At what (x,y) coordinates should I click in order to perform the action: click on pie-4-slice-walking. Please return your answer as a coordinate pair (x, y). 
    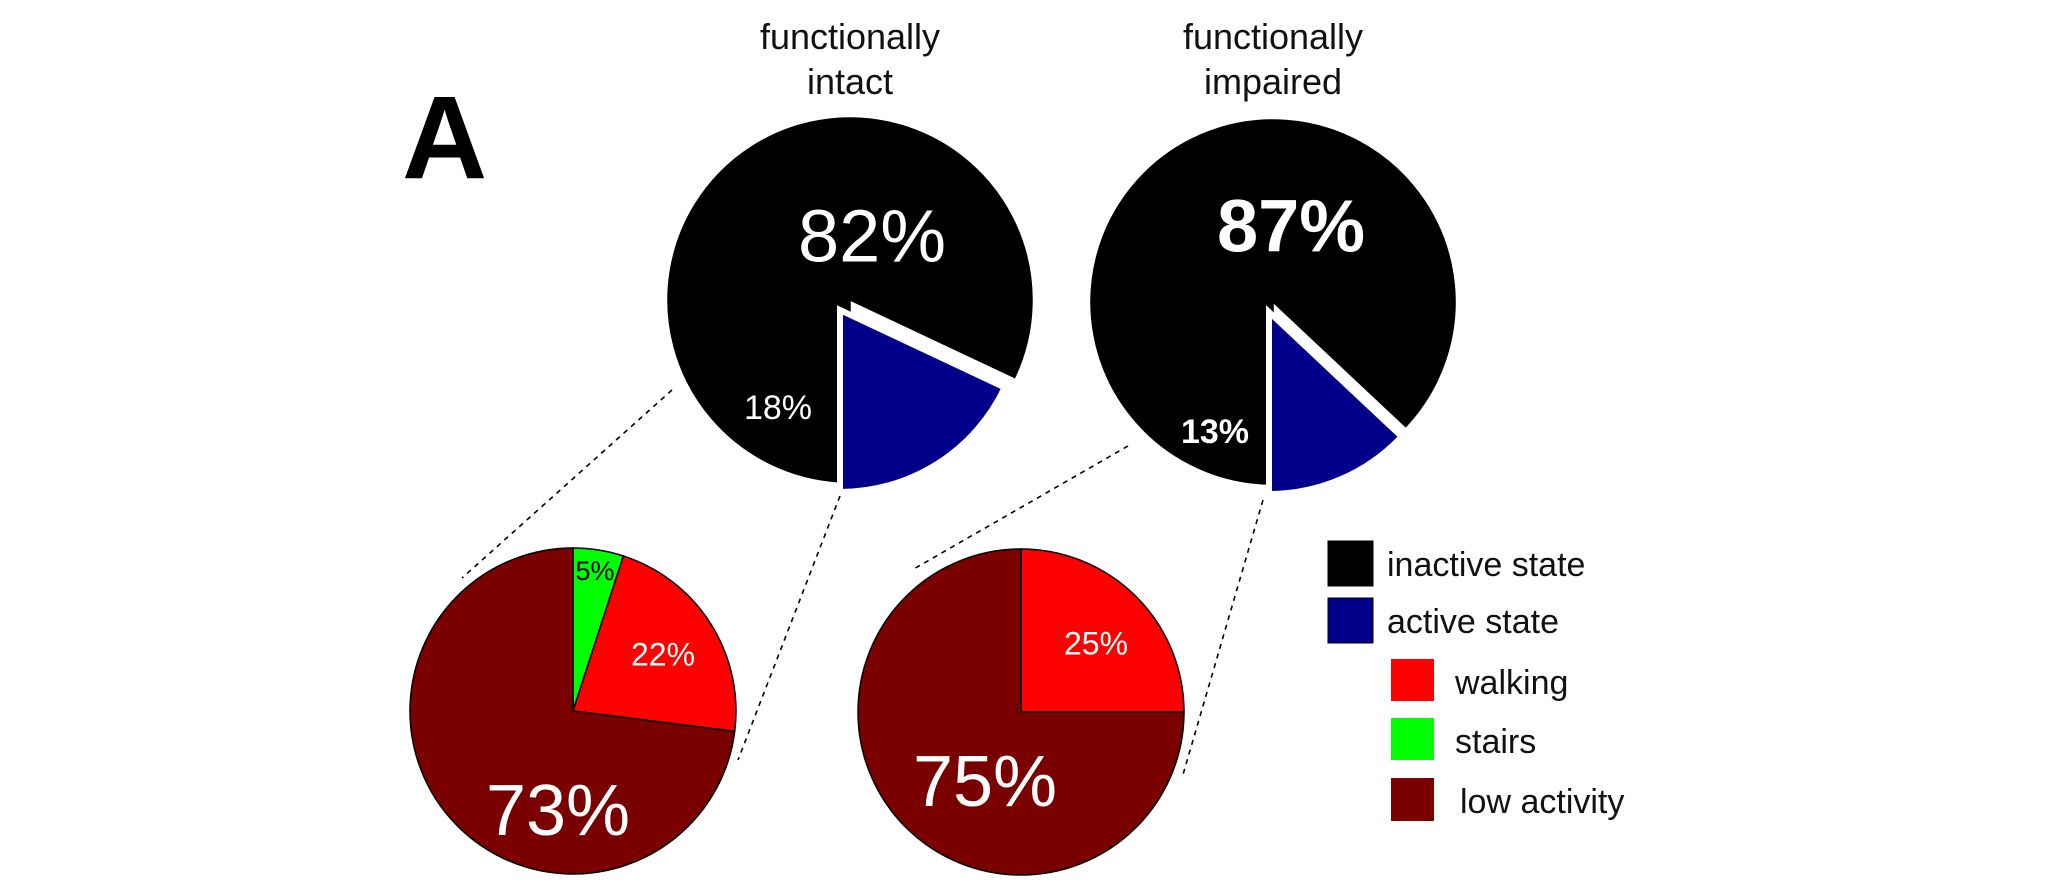
    Looking at the image, I should click on (1102, 630).